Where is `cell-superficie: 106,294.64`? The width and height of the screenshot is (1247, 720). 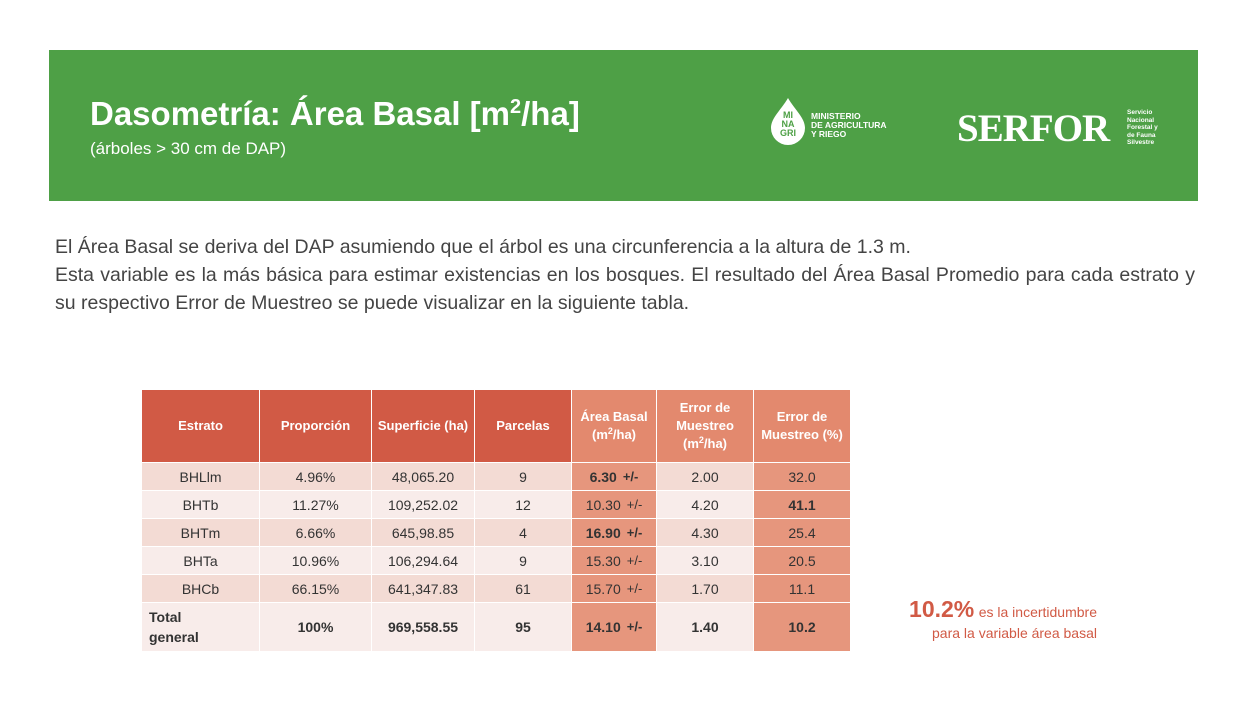
cell-superficie: 106,294.64 is located at coordinates (423, 560).